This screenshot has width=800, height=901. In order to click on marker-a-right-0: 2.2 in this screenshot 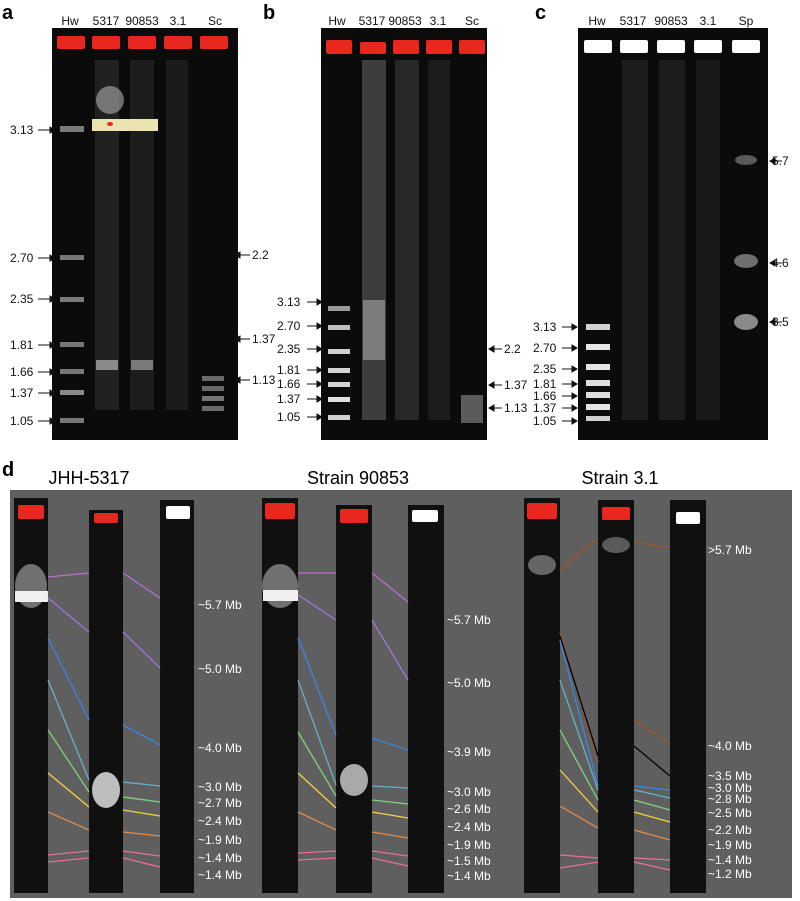, I will do `click(260, 255)`.